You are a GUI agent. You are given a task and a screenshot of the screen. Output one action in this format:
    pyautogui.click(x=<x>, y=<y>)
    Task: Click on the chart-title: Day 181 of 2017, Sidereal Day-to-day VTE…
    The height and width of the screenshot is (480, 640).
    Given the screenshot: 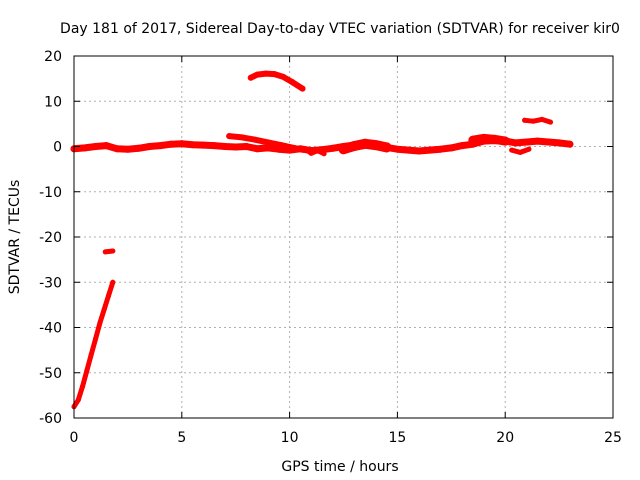 What is the action you would take?
    pyautogui.click(x=340, y=29)
    